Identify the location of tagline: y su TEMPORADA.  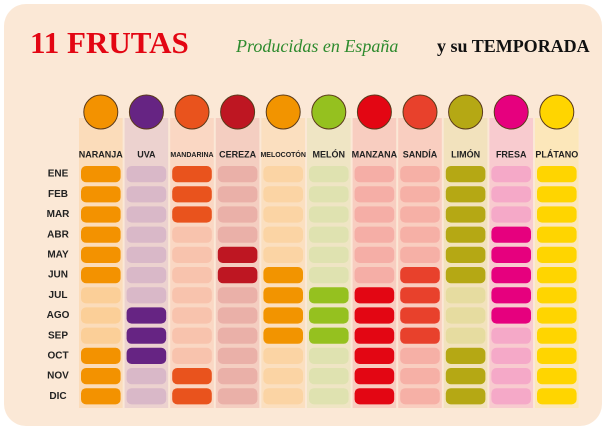
(513, 46).